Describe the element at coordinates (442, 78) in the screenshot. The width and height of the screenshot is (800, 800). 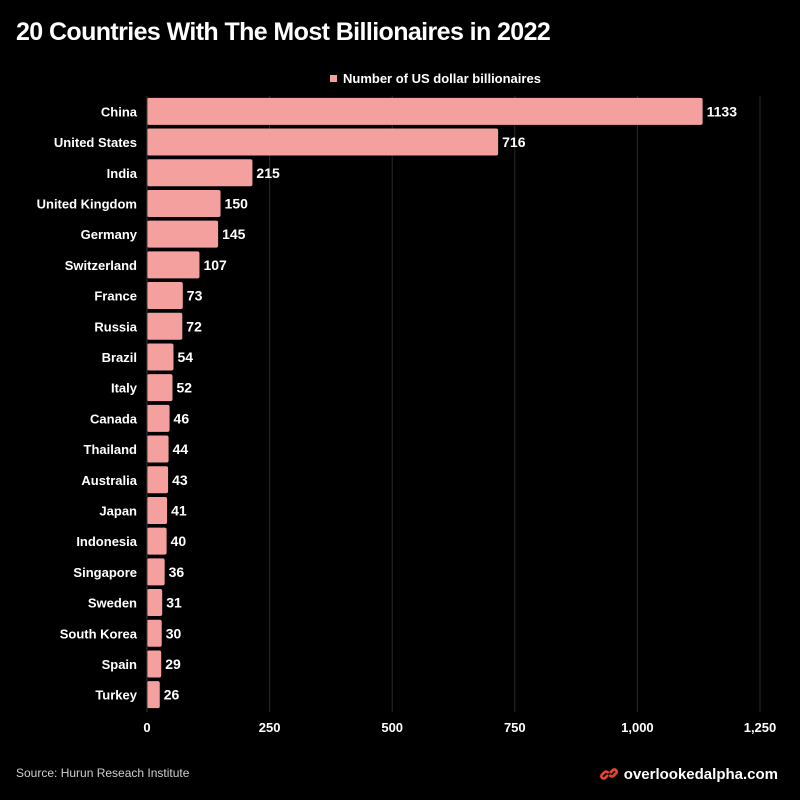
I see `legend-label: Number of US dollar billionaires` at that location.